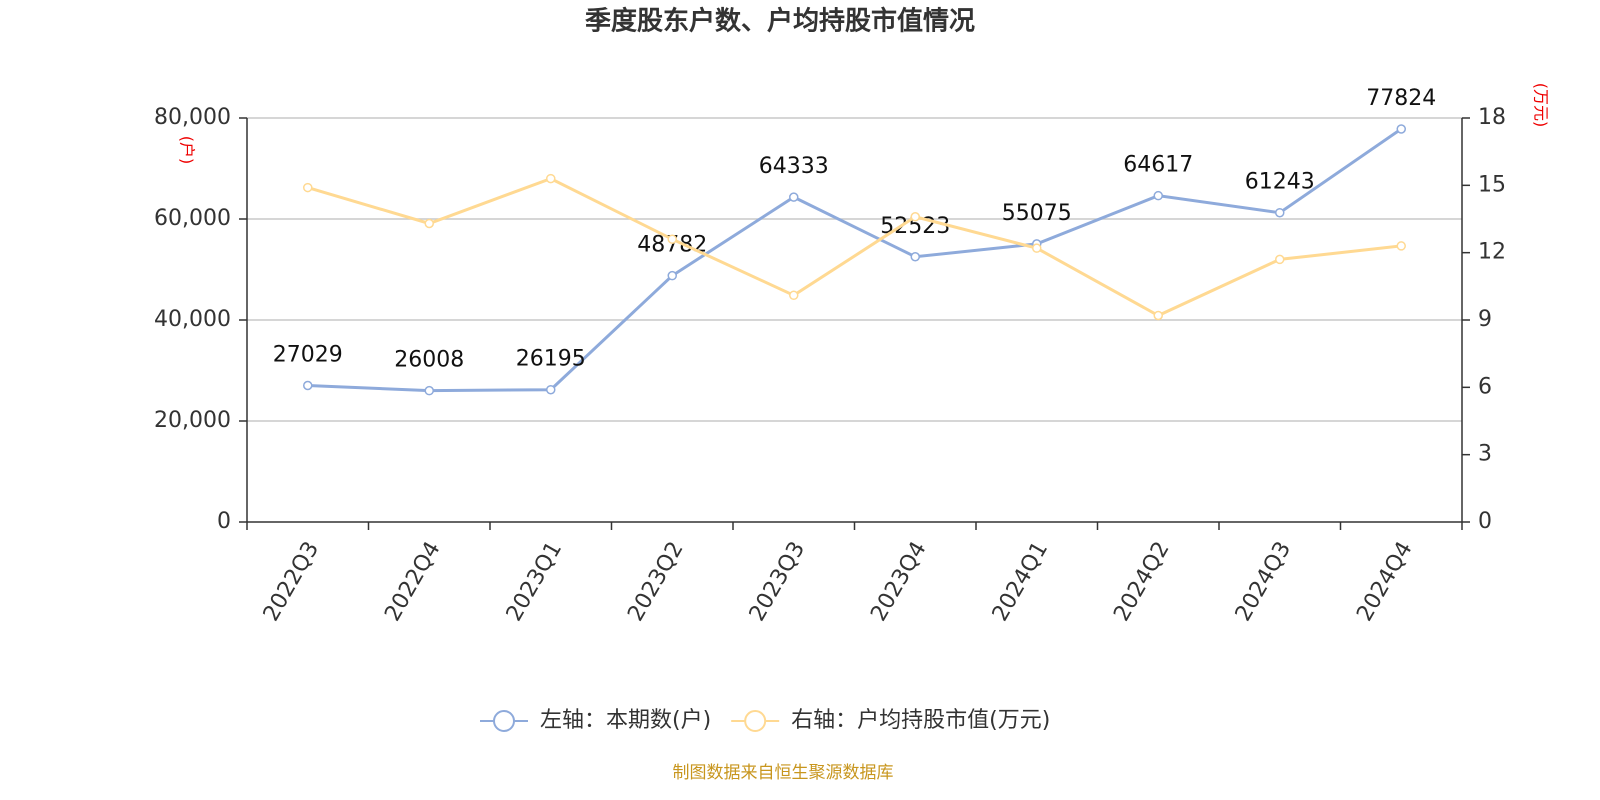 The height and width of the screenshot is (800, 1600). I want to click on x-tick-label: 2023Q3, so click(777, 582).